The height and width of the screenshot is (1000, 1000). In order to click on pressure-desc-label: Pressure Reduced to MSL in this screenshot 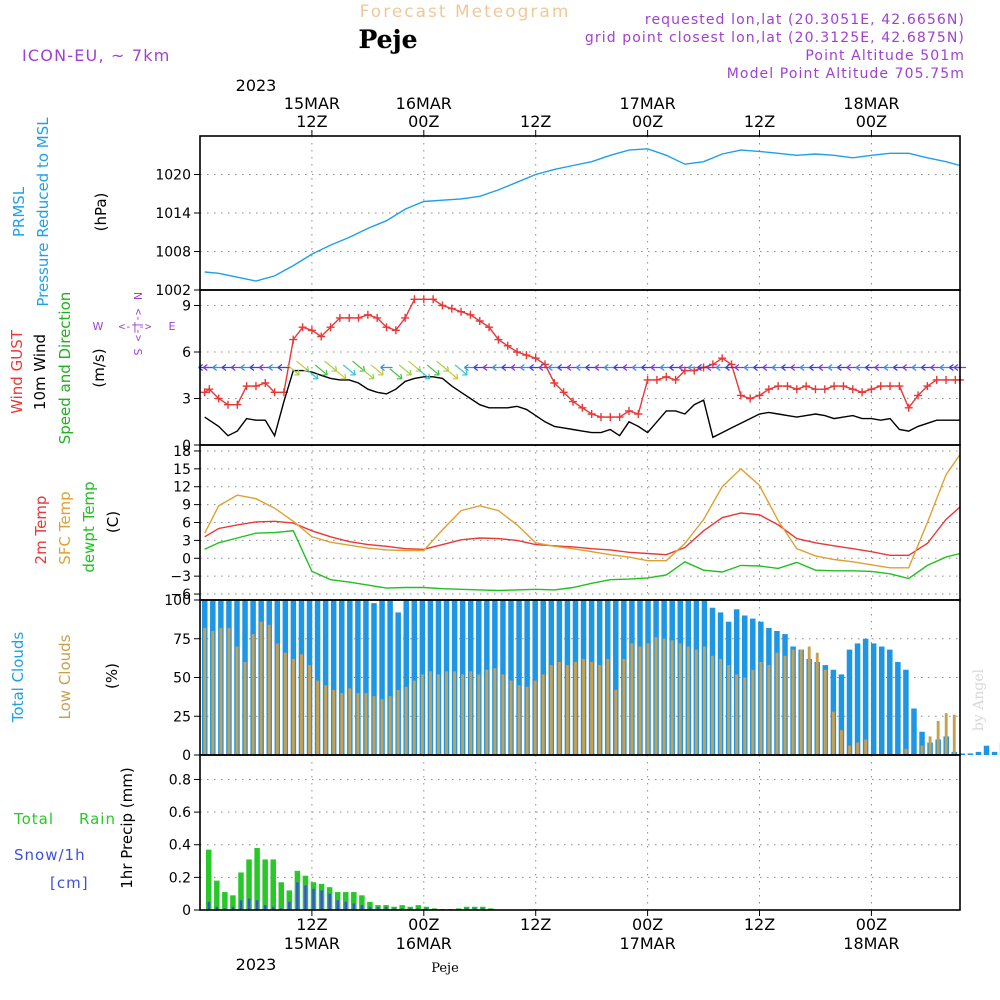, I will do `click(43, 212)`.